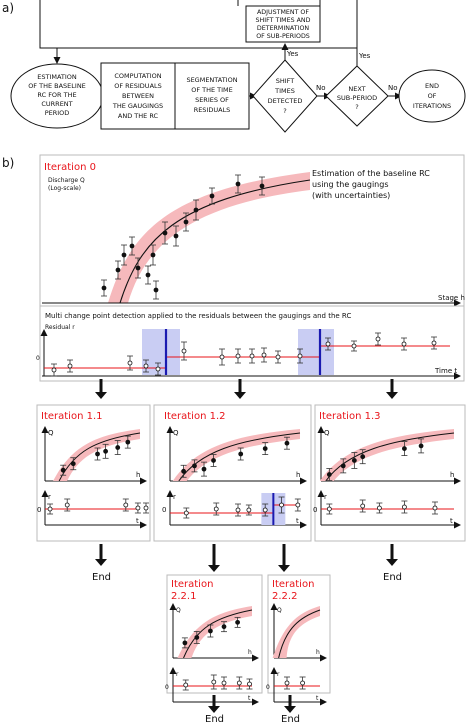 The width and height of the screenshot is (474, 725). I want to click on sub221-gauging-1-point, so click(197, 637).